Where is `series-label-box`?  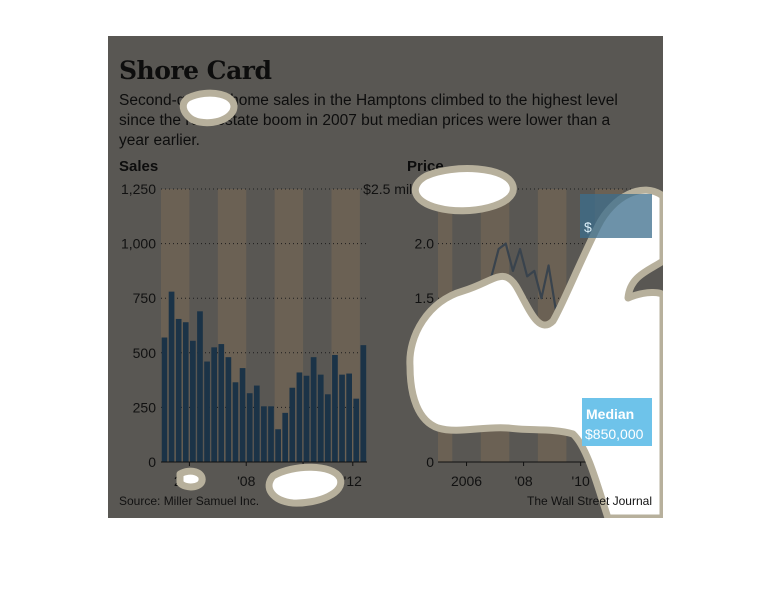 series-label-box is located at coordinates (616, 216).